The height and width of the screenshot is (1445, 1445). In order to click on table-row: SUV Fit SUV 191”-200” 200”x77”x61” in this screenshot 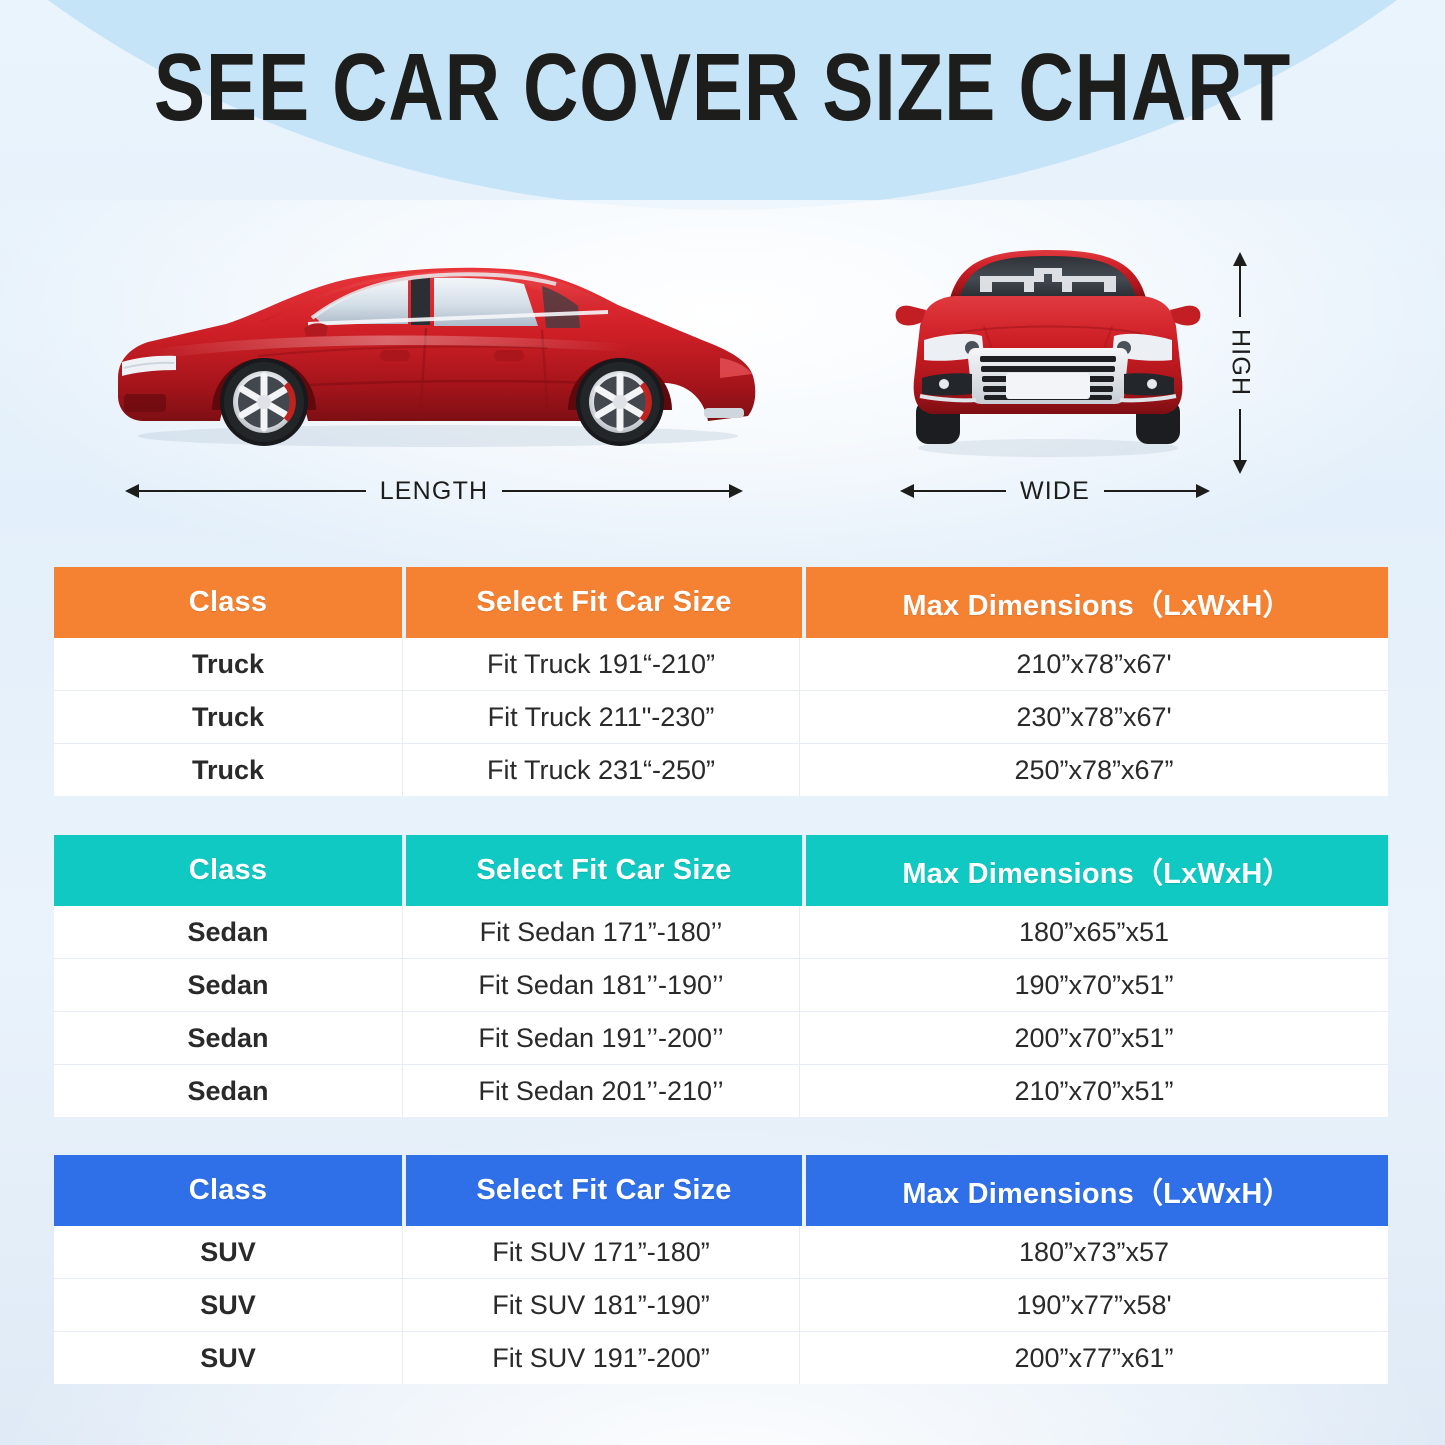, I will do `click(721, 1358)`.